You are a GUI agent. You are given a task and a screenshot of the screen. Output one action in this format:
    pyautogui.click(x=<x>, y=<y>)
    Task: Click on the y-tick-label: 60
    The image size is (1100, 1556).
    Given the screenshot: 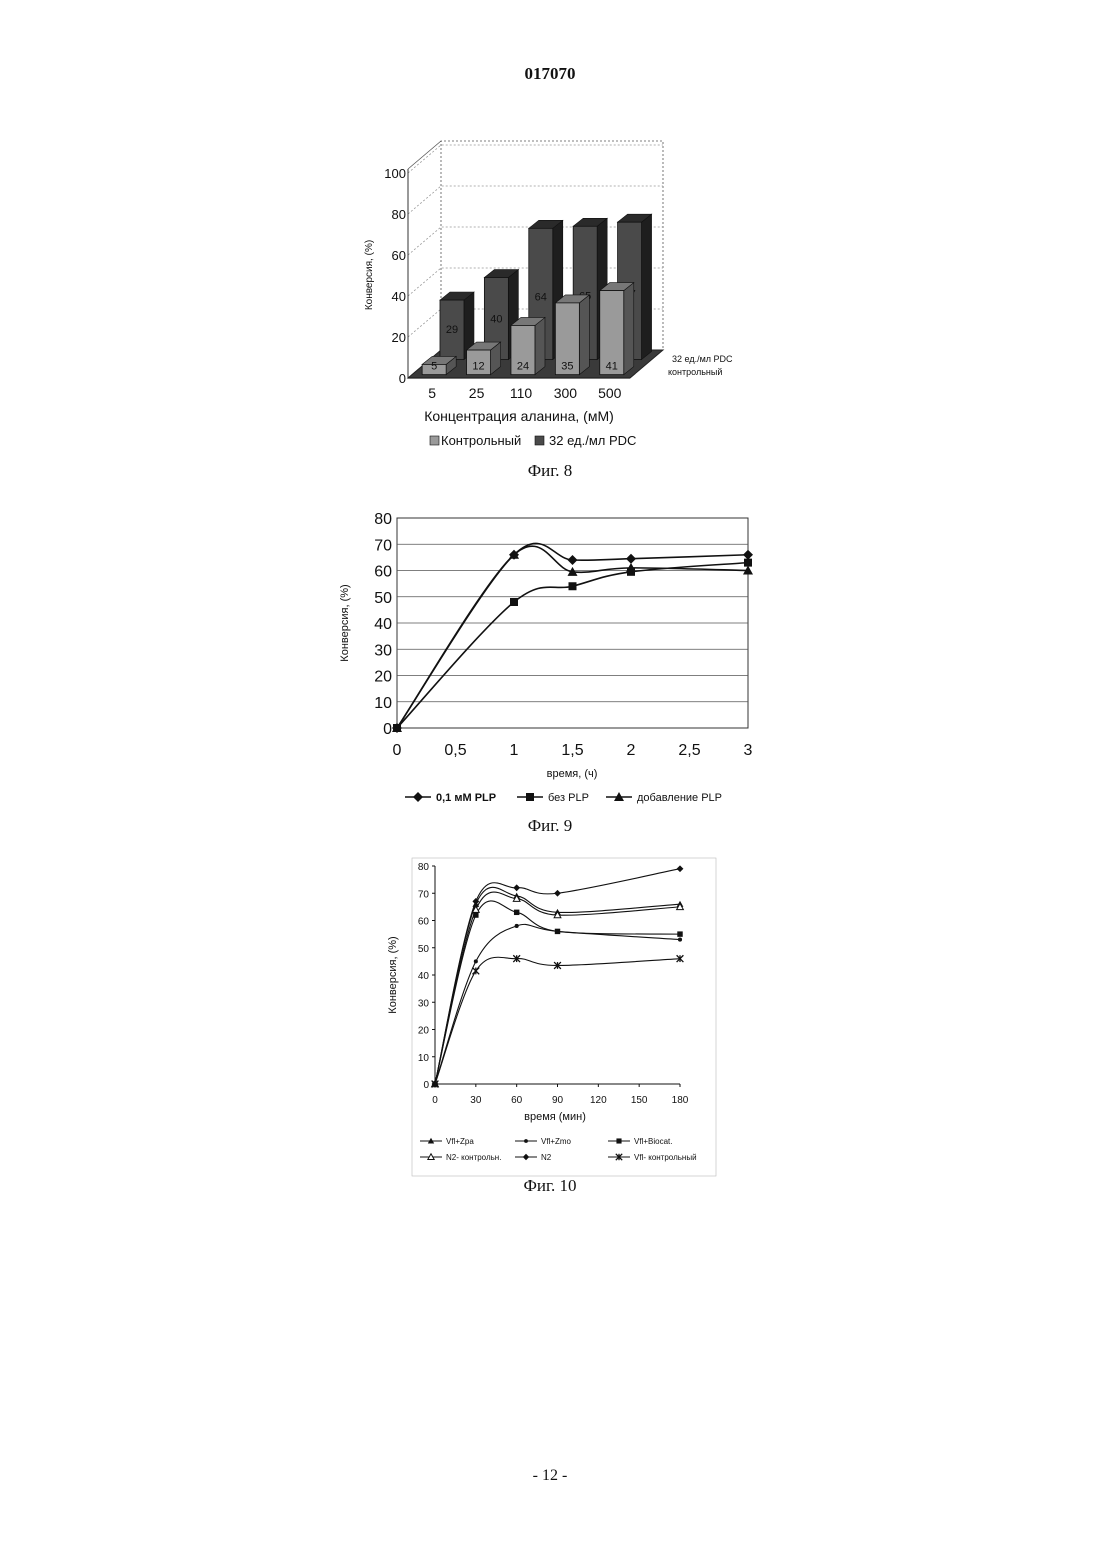 What is the action you would take?
    pyautogui.click(x=424, y=922)
    